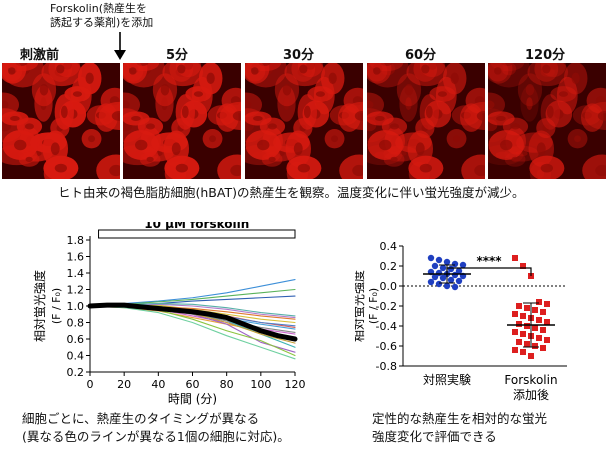 This screenshot has height=450, width=610. What do you see at coordinates (76, 257) in the screenshot?
I see `y-tick-label: 1.6` at bounding box center [76, 257].